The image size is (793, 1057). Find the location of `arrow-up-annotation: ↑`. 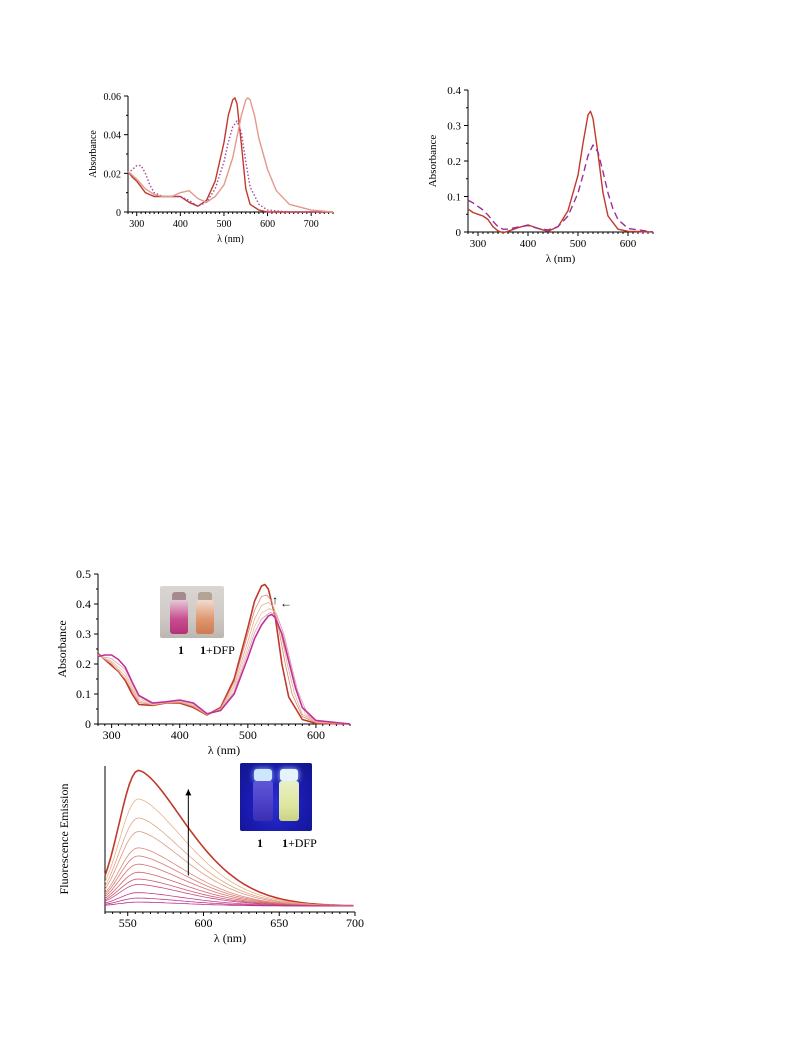

arrow-up-annotation: ↑ is located at coordinates (275, 600).